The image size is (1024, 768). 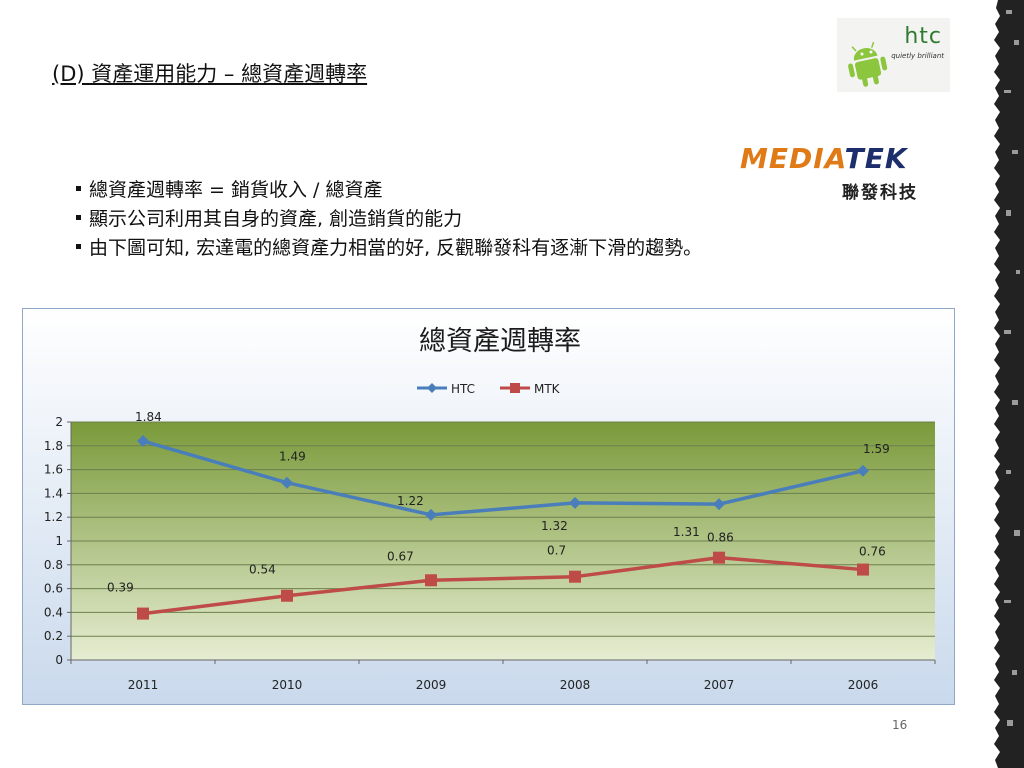 What do you see at coordinates (719, 685) in the screenshot?
I see `x-tick-label: 2007` at bounding box center [719, 685].